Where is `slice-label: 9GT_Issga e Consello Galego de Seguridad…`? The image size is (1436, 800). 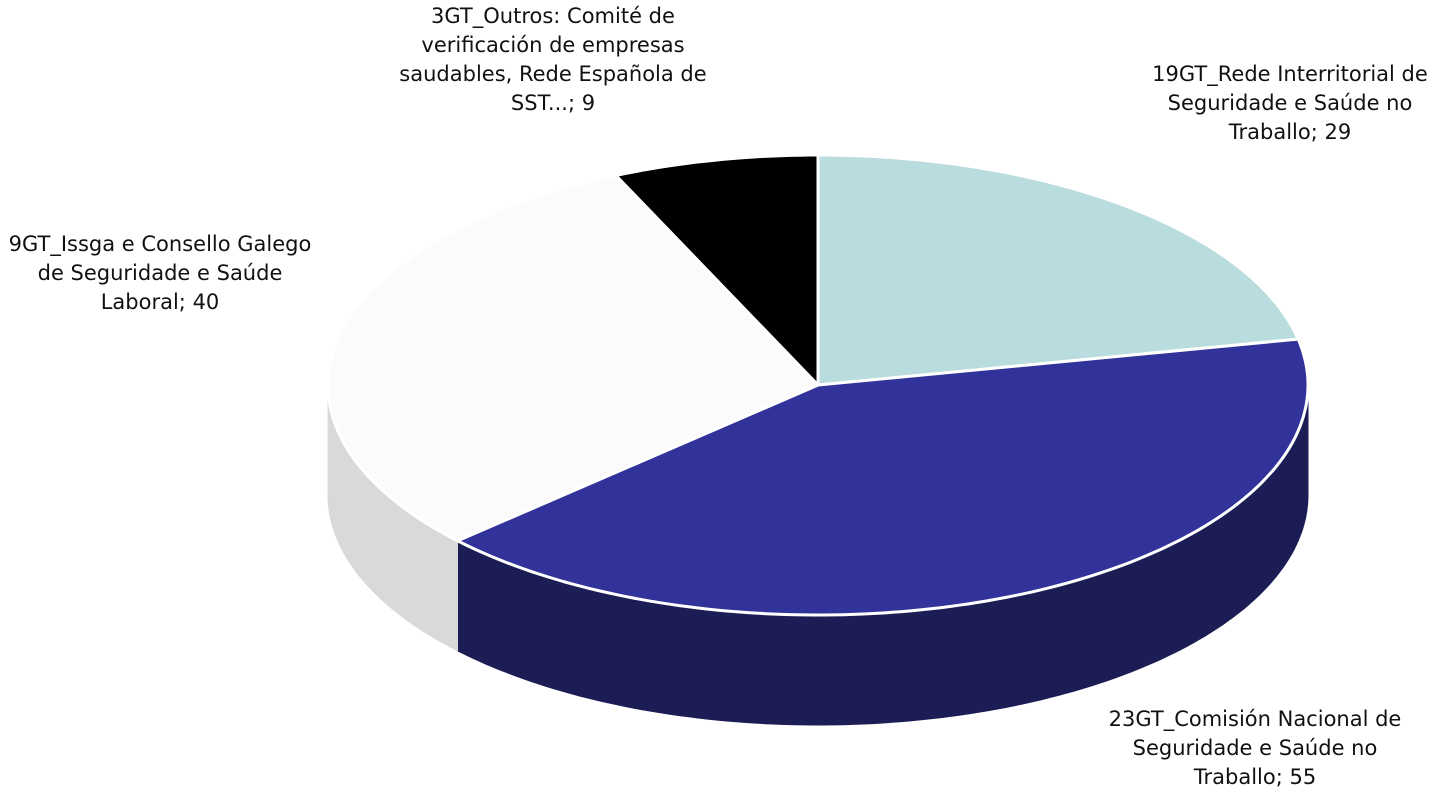
slice-label: 9GT_Issga e Consello Galego de Seguridad… is located at coordinates (160, 273).